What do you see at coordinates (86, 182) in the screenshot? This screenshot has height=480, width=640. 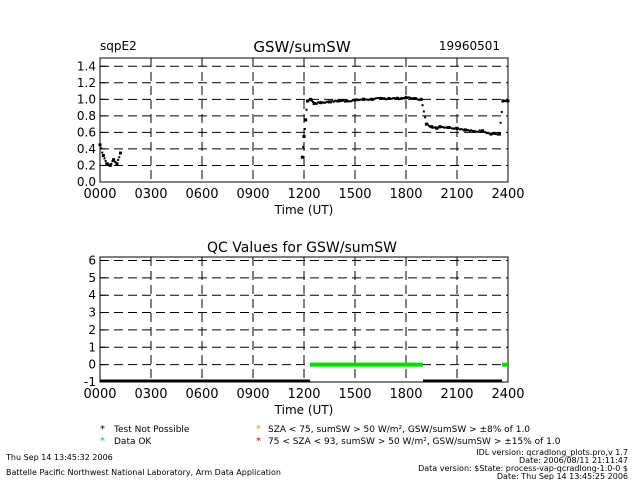 I see `top-ytick-label: 0.0` at bounding box center [86, 182].